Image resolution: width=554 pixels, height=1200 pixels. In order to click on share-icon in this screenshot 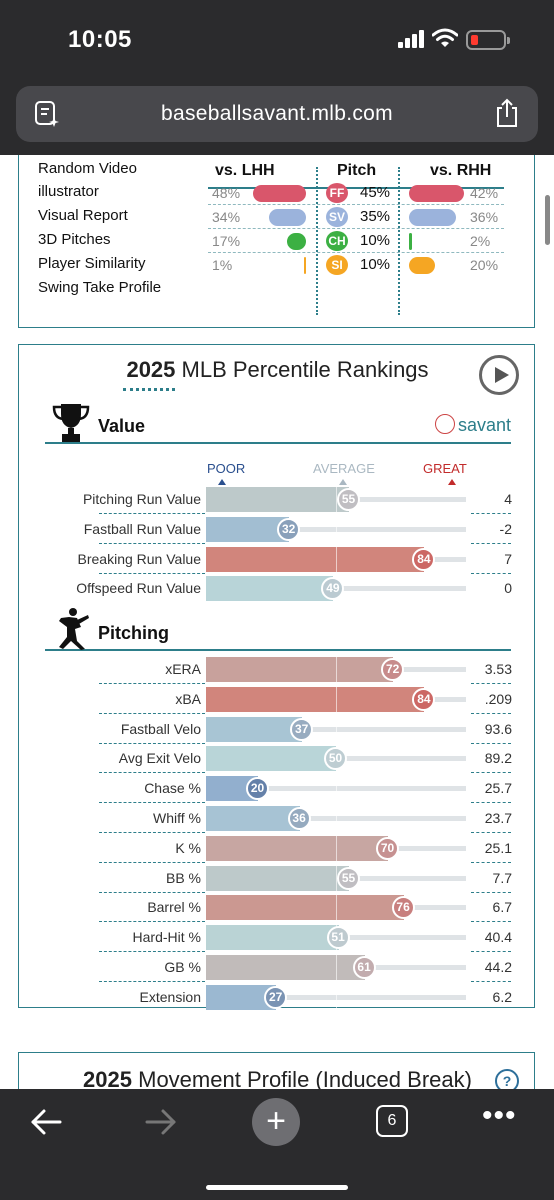, I will do `click(507, 113)`.